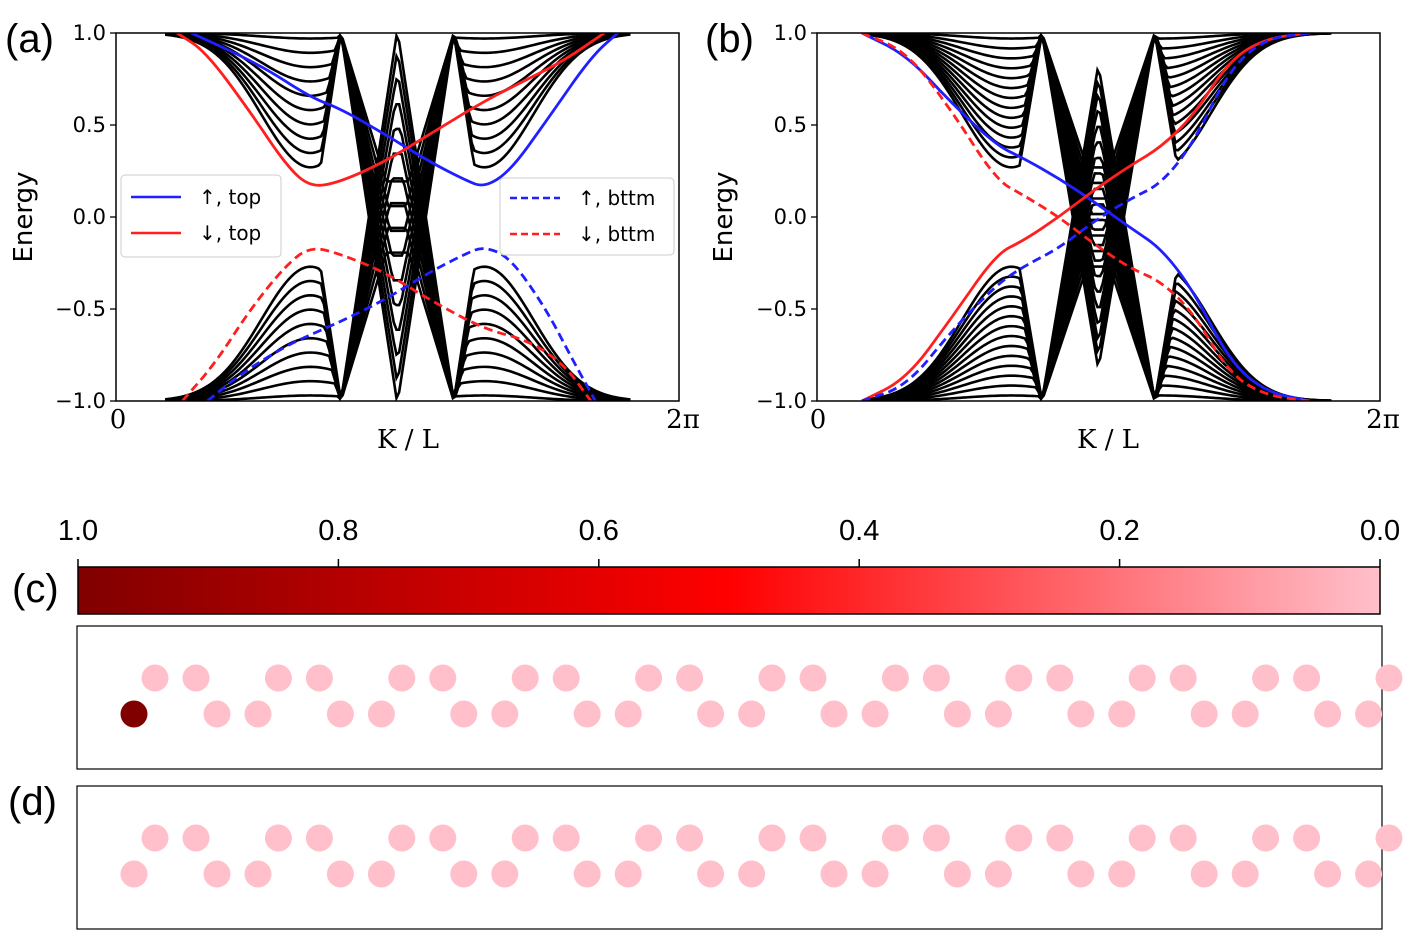 This screenshot has width=1409, height=943. What do you see at coordinates (1108, 440) in the screenshot?
I see `x-axis-label-b: K / L` at bounding box center [1108, 440].